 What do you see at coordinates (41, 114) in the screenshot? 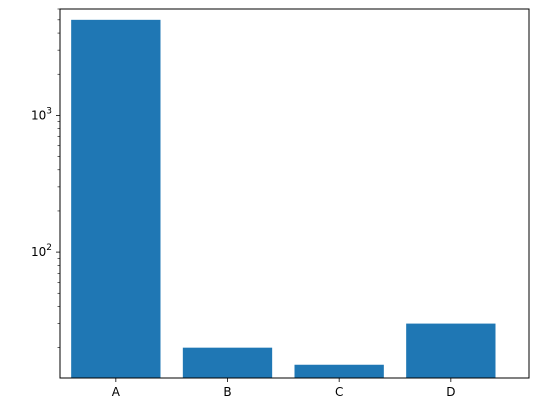
I see `y-tick-label: 10³` at bounding box center [41, 114].